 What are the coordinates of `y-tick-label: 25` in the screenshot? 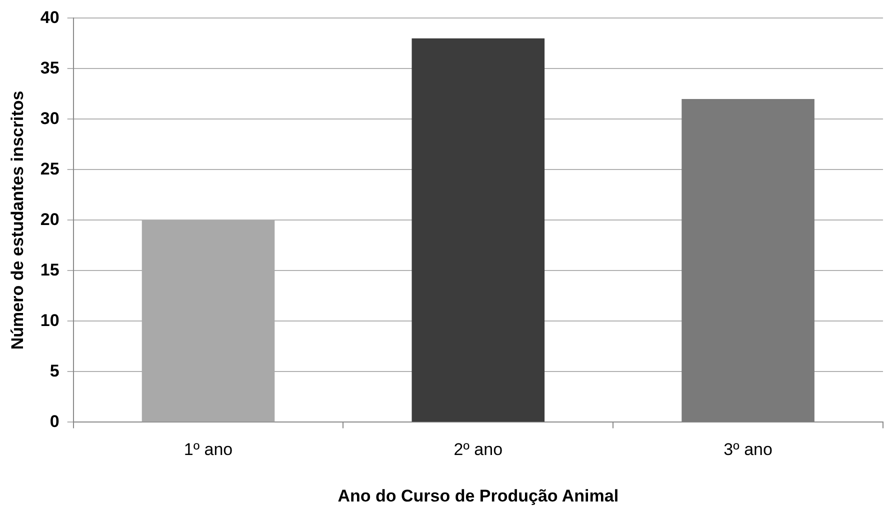 It's located at (50, 168).